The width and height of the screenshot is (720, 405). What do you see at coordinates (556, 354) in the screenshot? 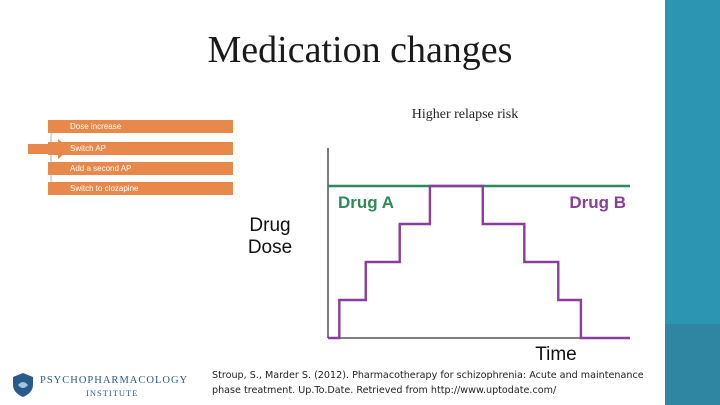
I see `x-axis-label: Time` at bounding box center [556, 354].